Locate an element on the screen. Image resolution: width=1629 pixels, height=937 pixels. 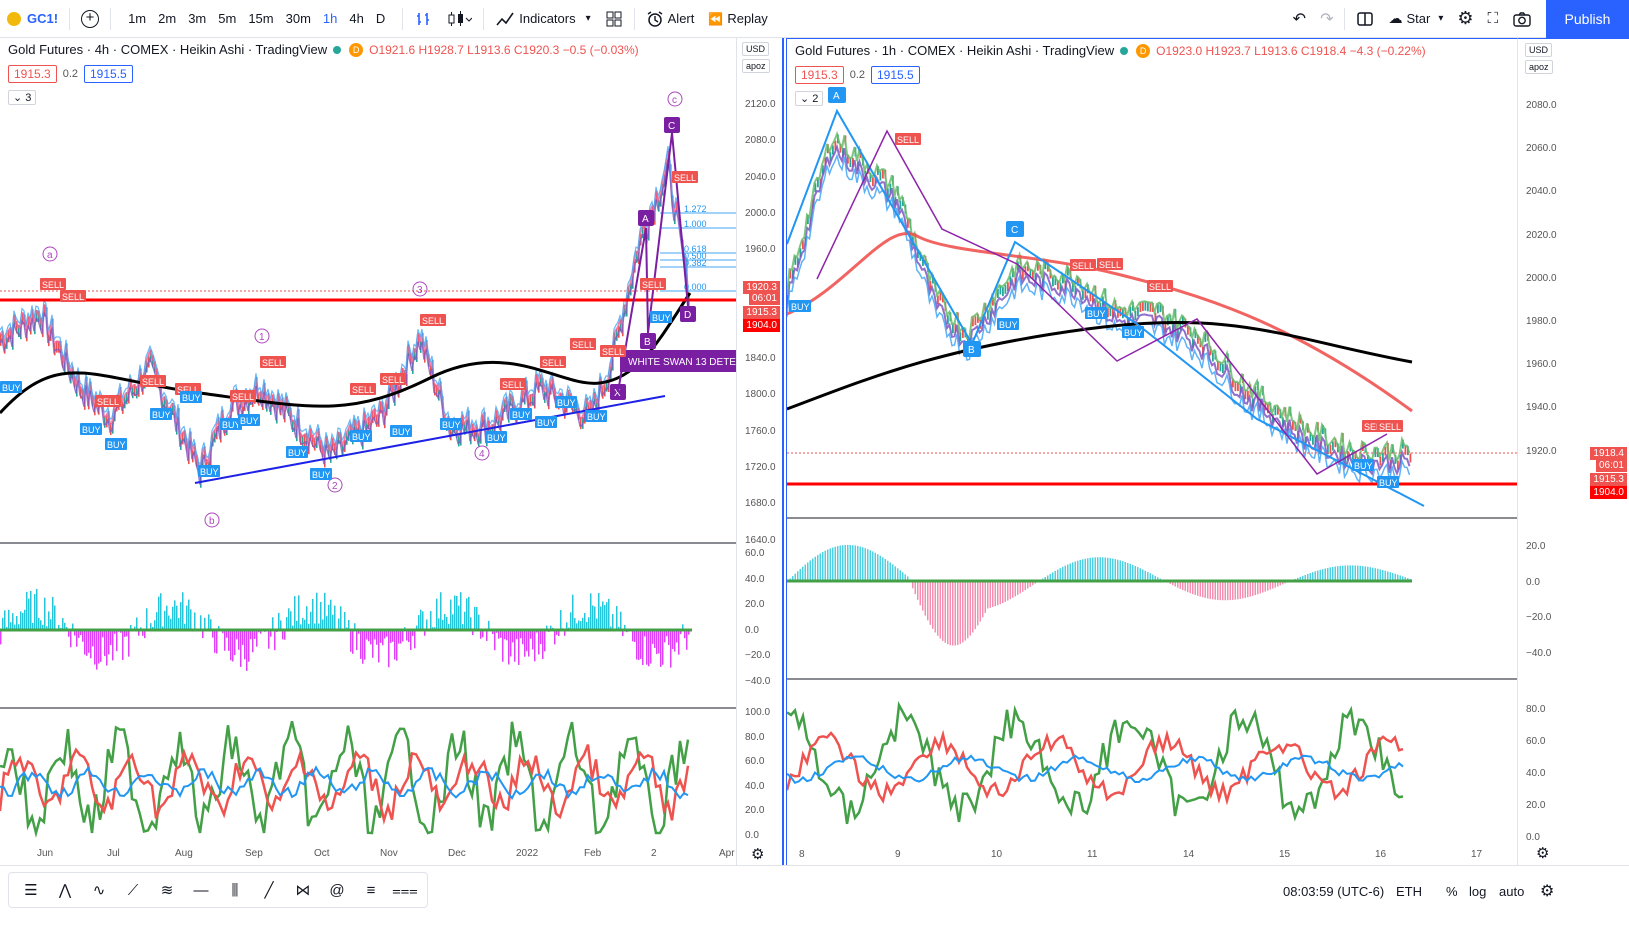
left-bid-button: 1915.3 is located at coordinates (32, 74).